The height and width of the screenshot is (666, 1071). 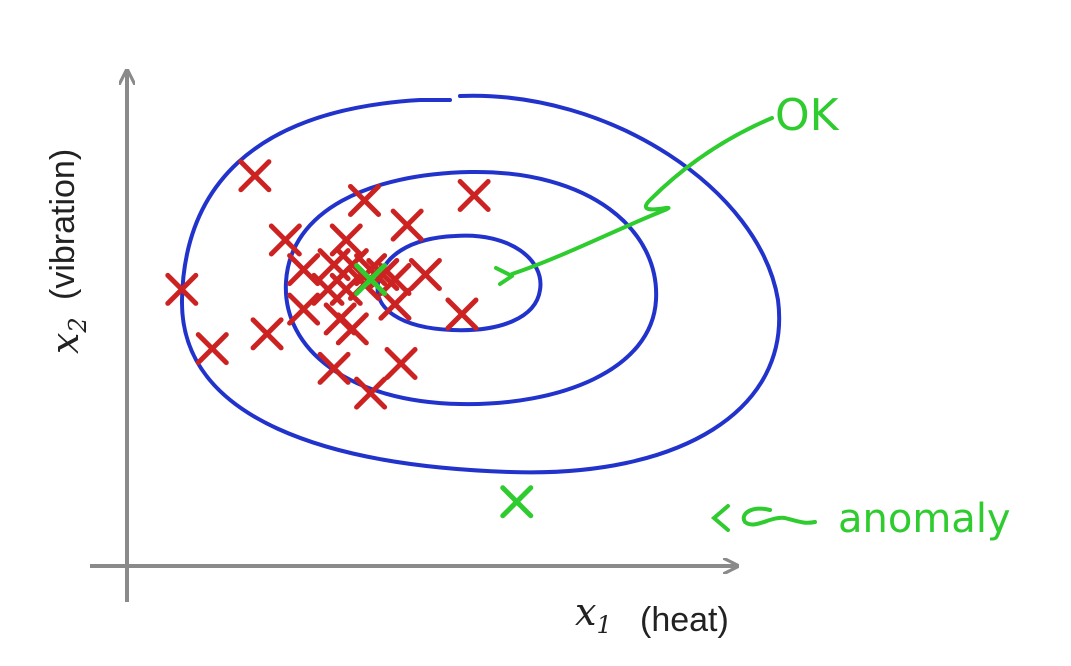 What do you see at coordinates (642, 196) in the screenshot?
I see `ok-arrow` at bounding box center [642, 196].